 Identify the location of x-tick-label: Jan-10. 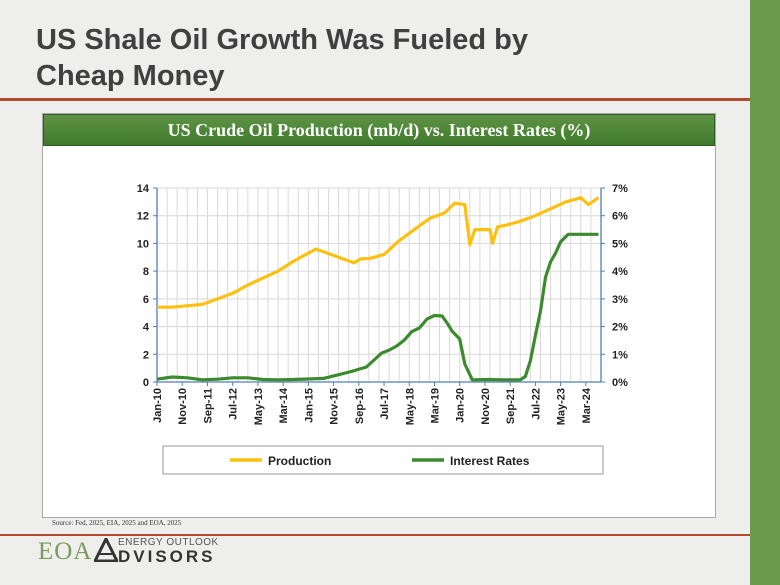
(158, 405).